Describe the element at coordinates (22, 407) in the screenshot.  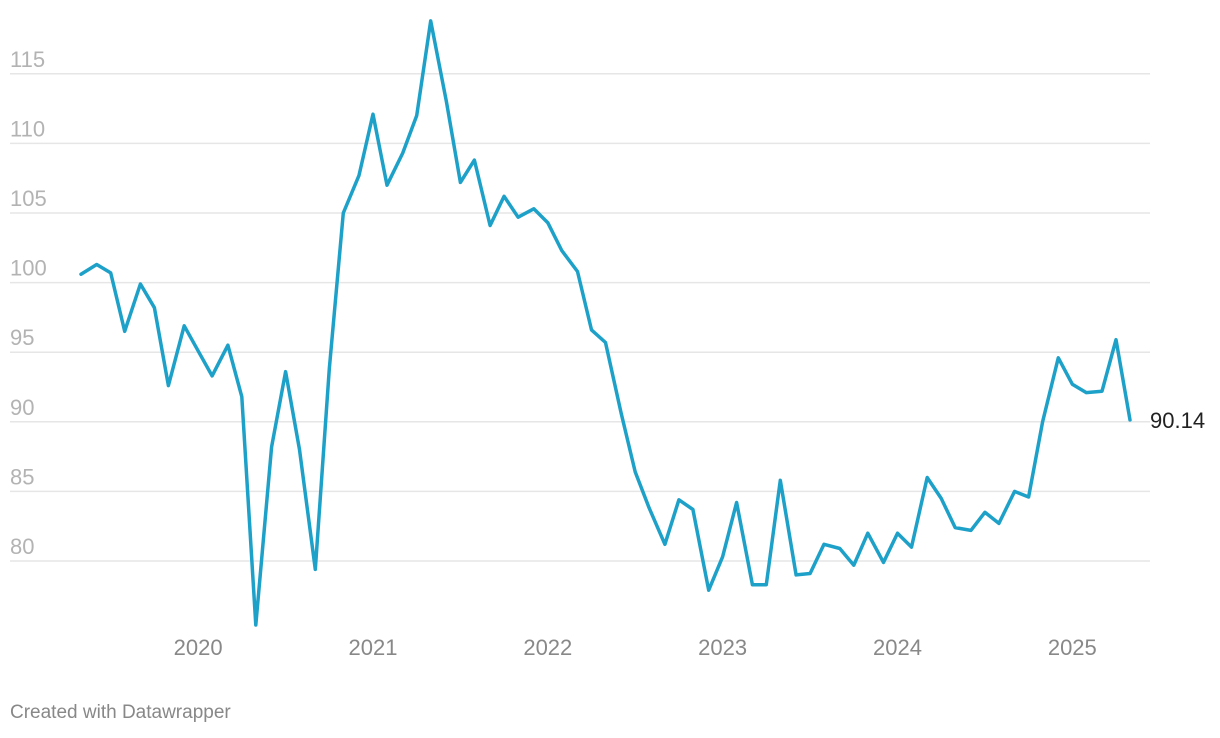
I see `y-tick-label: 90` at that location.